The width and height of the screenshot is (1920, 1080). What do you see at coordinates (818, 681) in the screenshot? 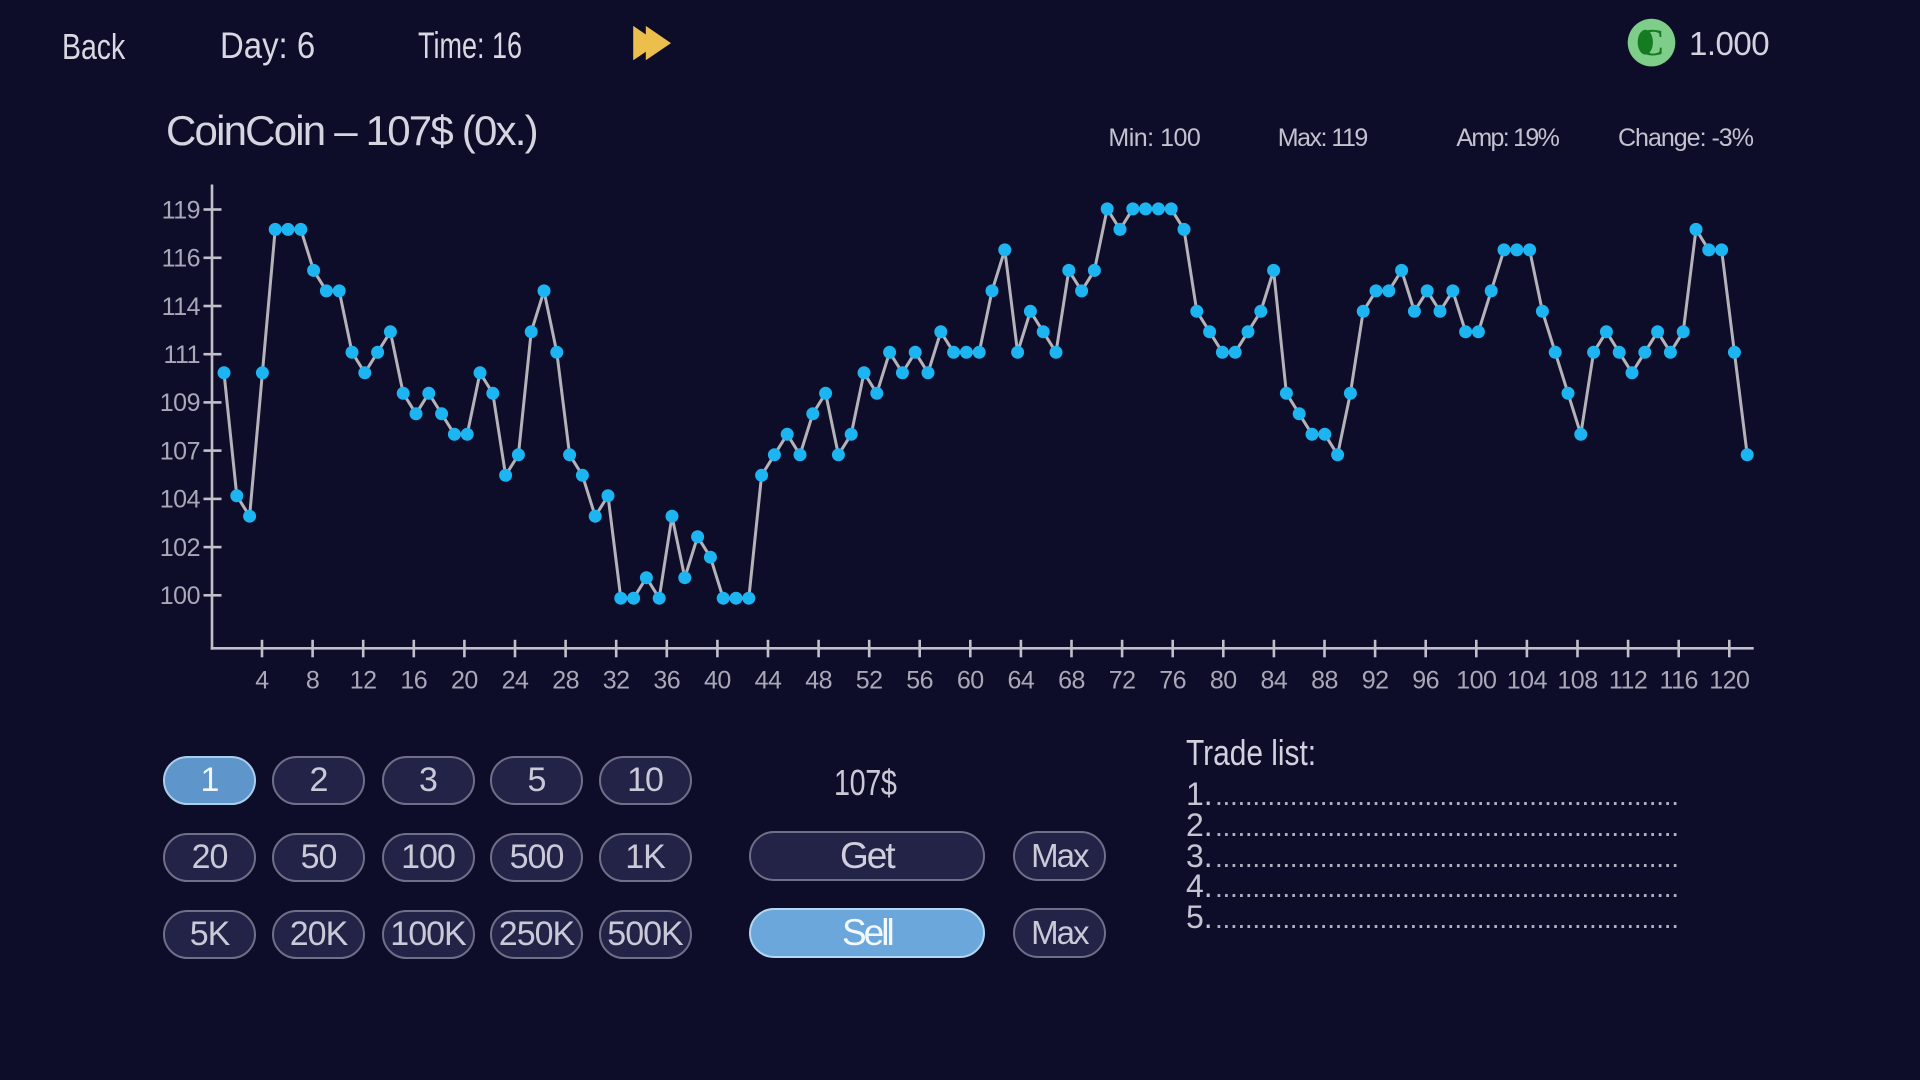
I see `svg-text: 48` at bounding box center [818, 681].